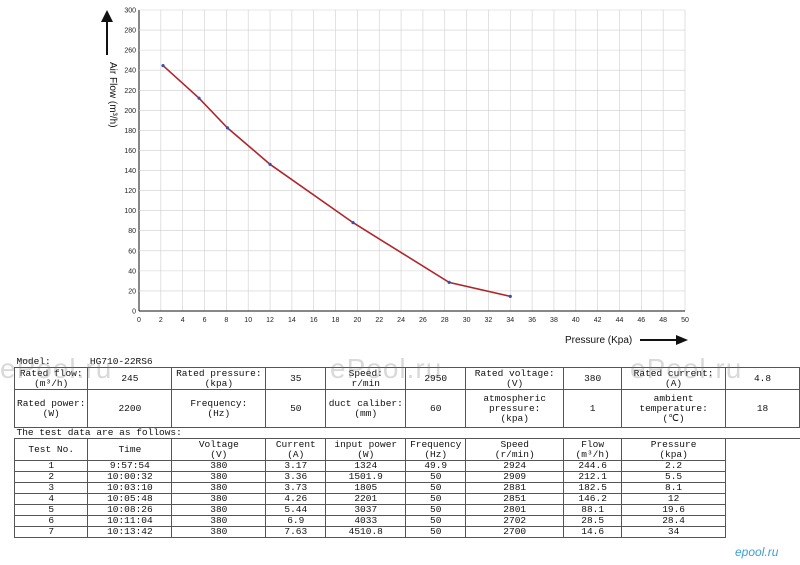  What do you see at coordinates (406, 532) in the screenshot?
I see `test-row: 7 10:13:42 380 7.63 4510.8 50 2700 14.6 34` at bounding box center [406, 532].